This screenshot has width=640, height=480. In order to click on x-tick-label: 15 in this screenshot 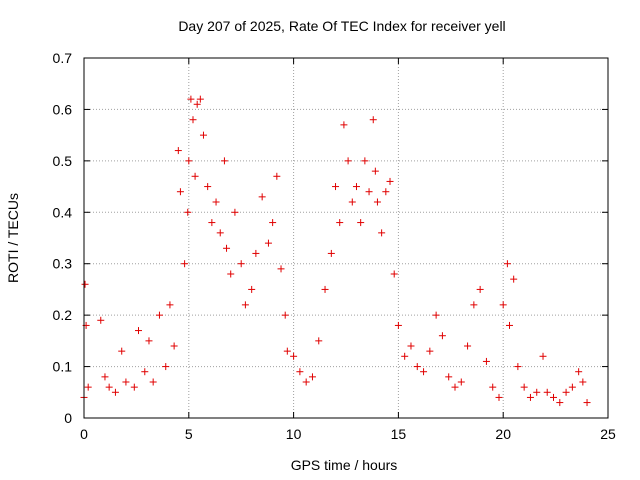, I will do `click(399, 434)`.